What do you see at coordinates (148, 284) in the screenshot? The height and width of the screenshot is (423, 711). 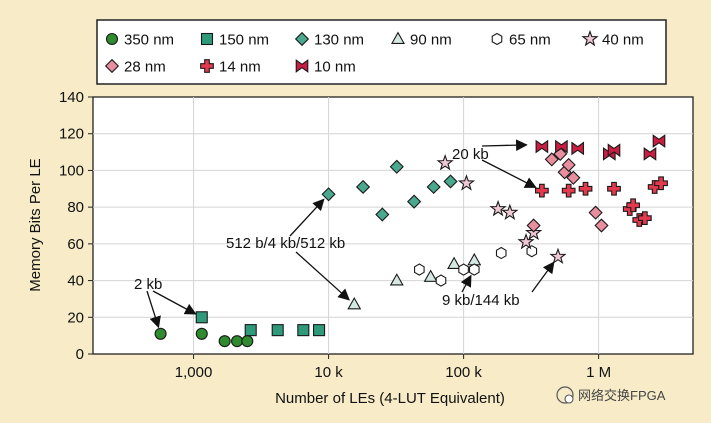 I see `annotation-2kb: 2 kb` at bounding box center [148, 284].